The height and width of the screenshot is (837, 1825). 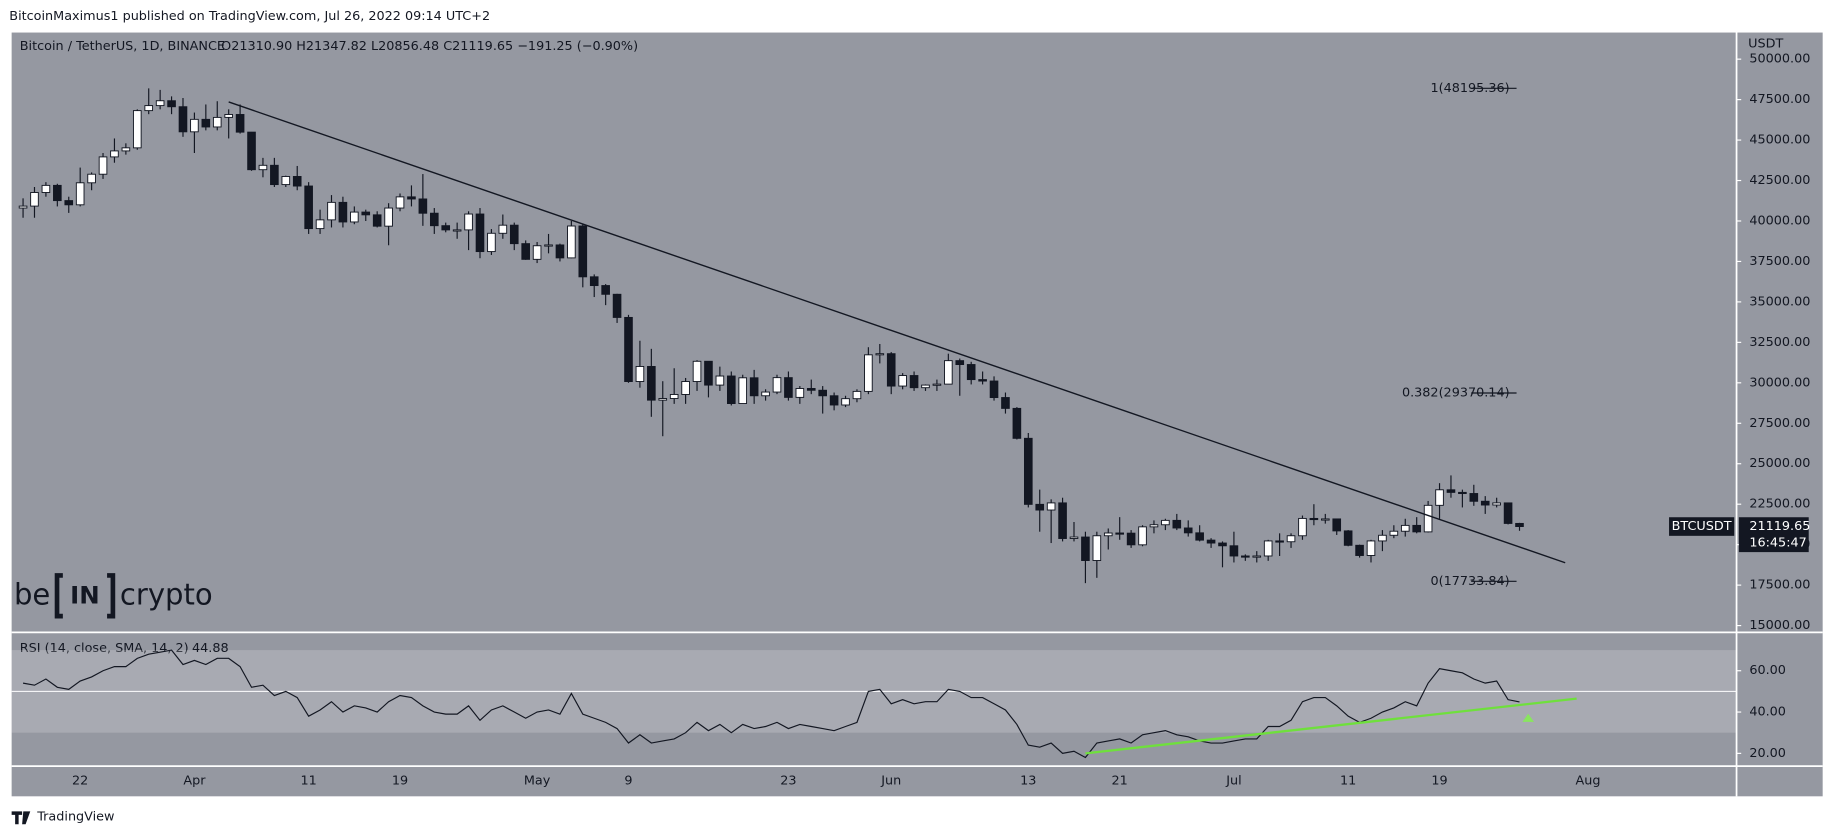 I want to click on x-tick-label: Jul, so click(x=1233, y=781).